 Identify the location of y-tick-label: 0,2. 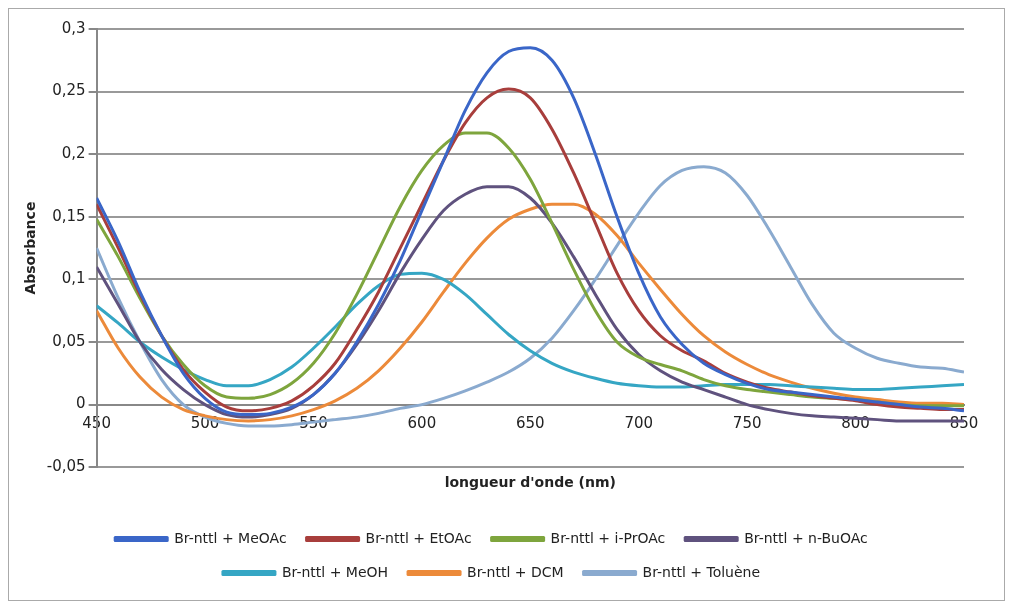
(73, 153).